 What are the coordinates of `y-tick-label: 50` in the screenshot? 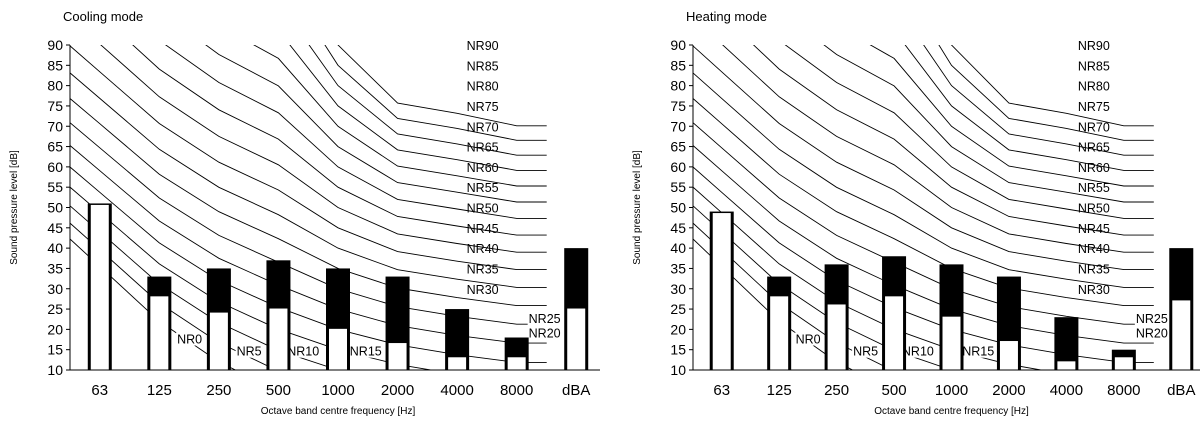 It's located at (678, 208).